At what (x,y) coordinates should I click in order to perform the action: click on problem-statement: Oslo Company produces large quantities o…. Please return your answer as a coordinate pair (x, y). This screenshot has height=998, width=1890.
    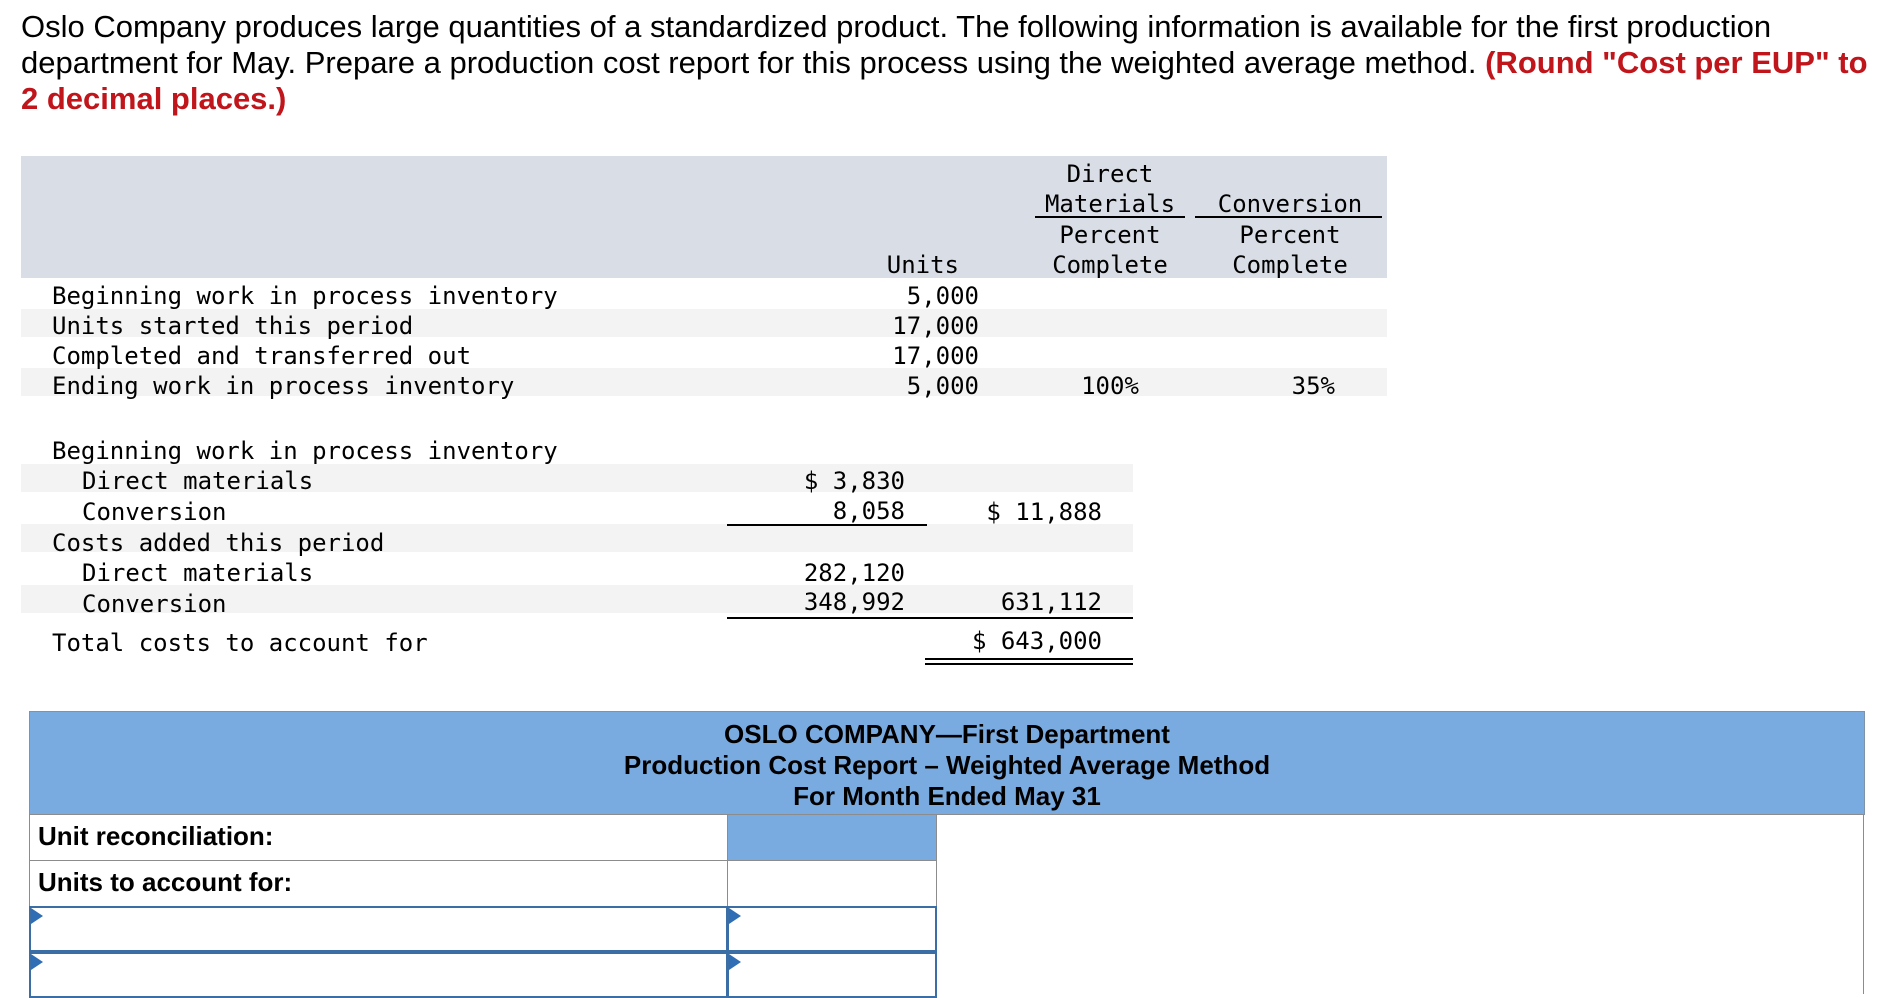
    Looking at the image, I should click on (951, 63).